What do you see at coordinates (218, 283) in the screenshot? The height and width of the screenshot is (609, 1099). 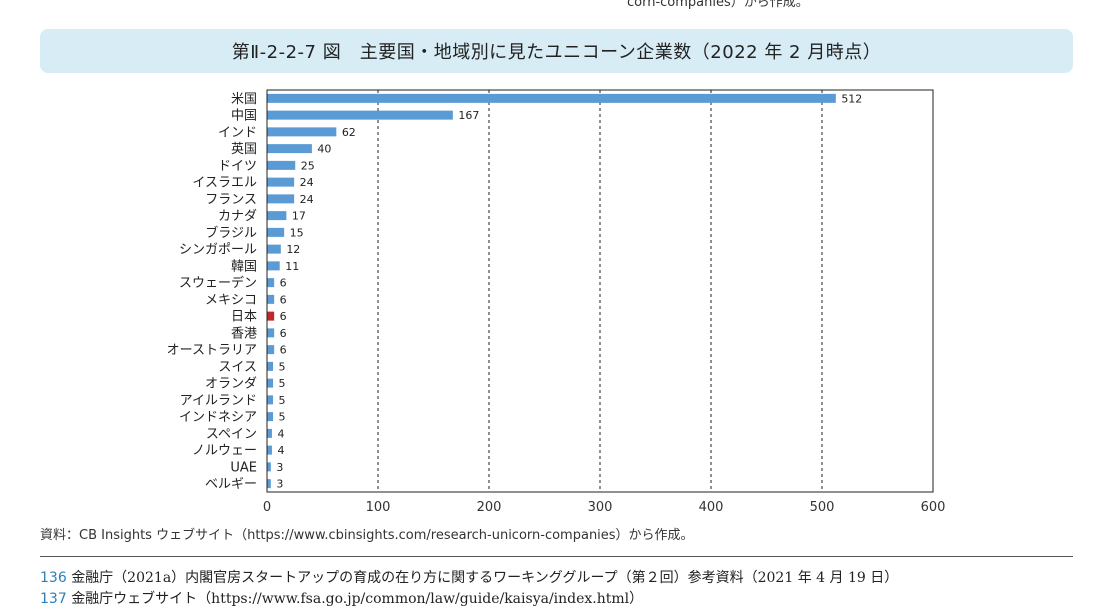 I see `category-label: スウェーデン` at bounding box center [218, 283].